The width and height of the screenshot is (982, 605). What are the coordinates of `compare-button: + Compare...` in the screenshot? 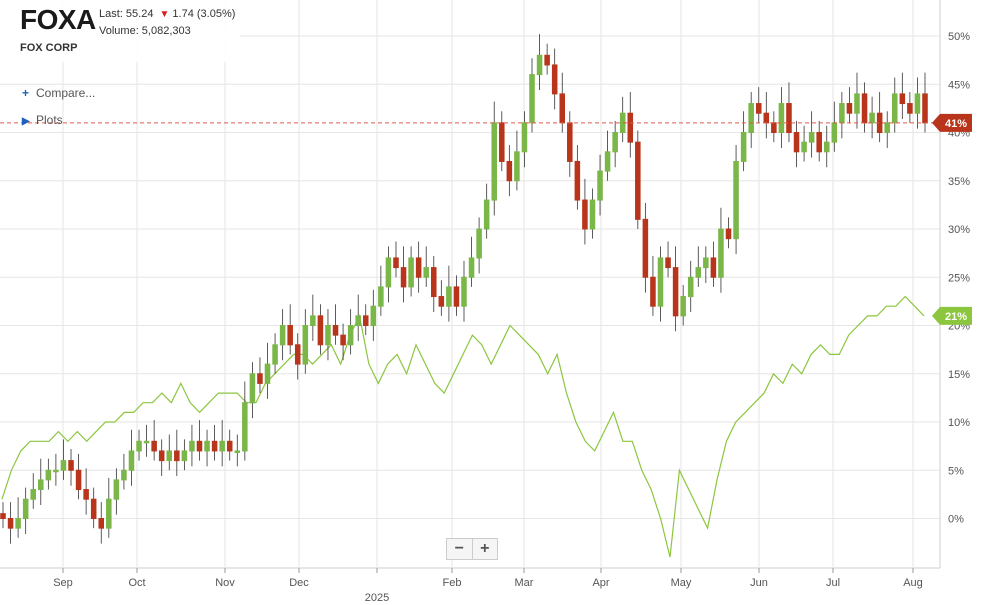 It's located at (58, 93).